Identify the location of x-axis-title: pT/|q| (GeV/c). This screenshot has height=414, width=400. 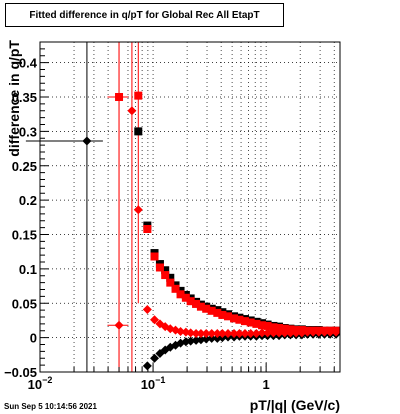
(295, 405).